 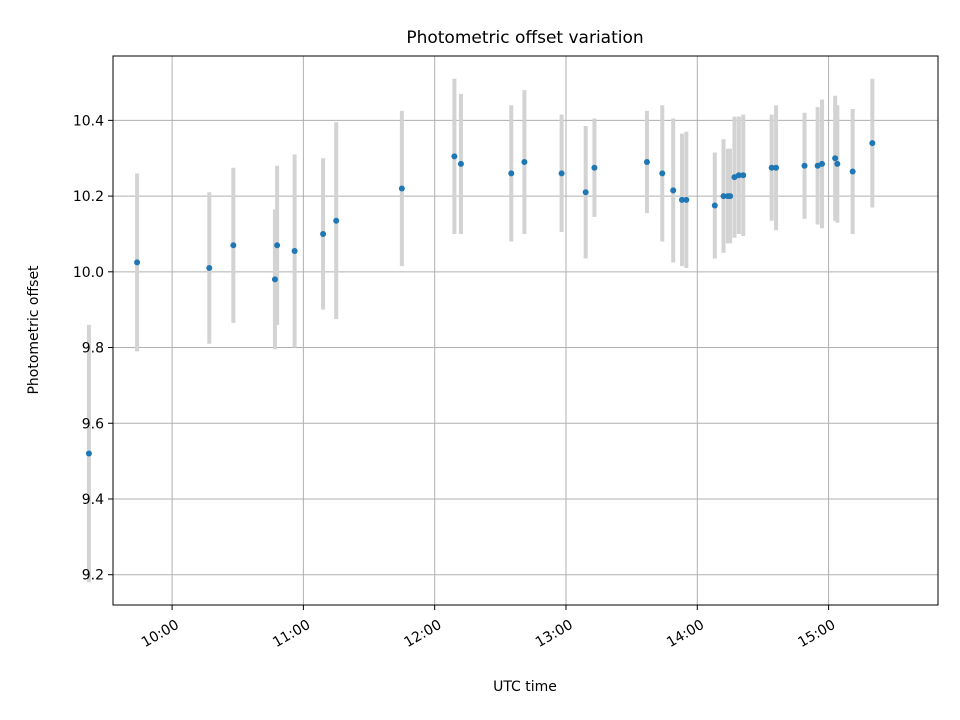 What do you see at coordinates (93, 424) in the screenshot?
I see `y-tick-label: 9.6` at bounding box center [93, 424].